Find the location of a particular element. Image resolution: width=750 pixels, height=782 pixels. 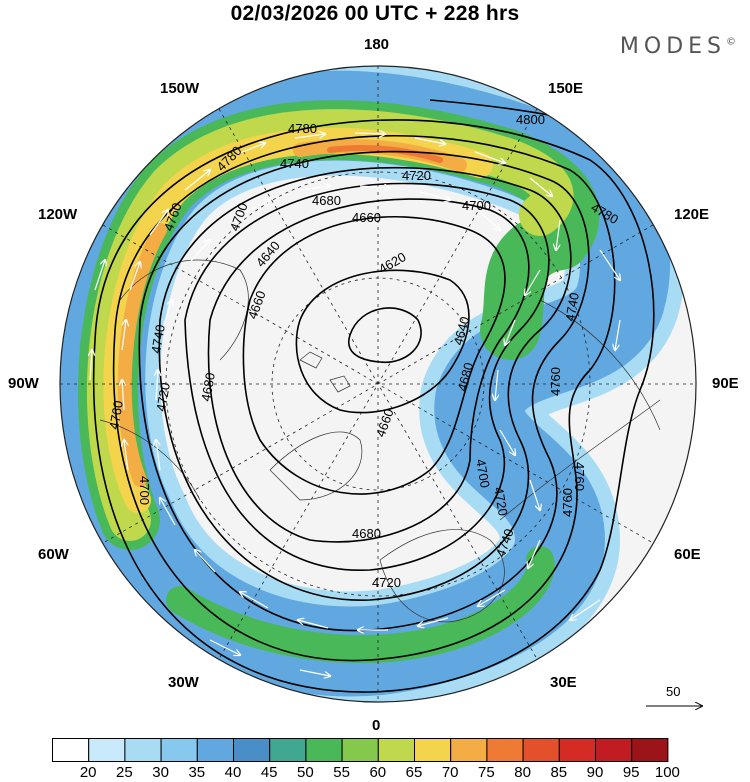

modes-logo: MODES© is located at coordinates (677, 46).